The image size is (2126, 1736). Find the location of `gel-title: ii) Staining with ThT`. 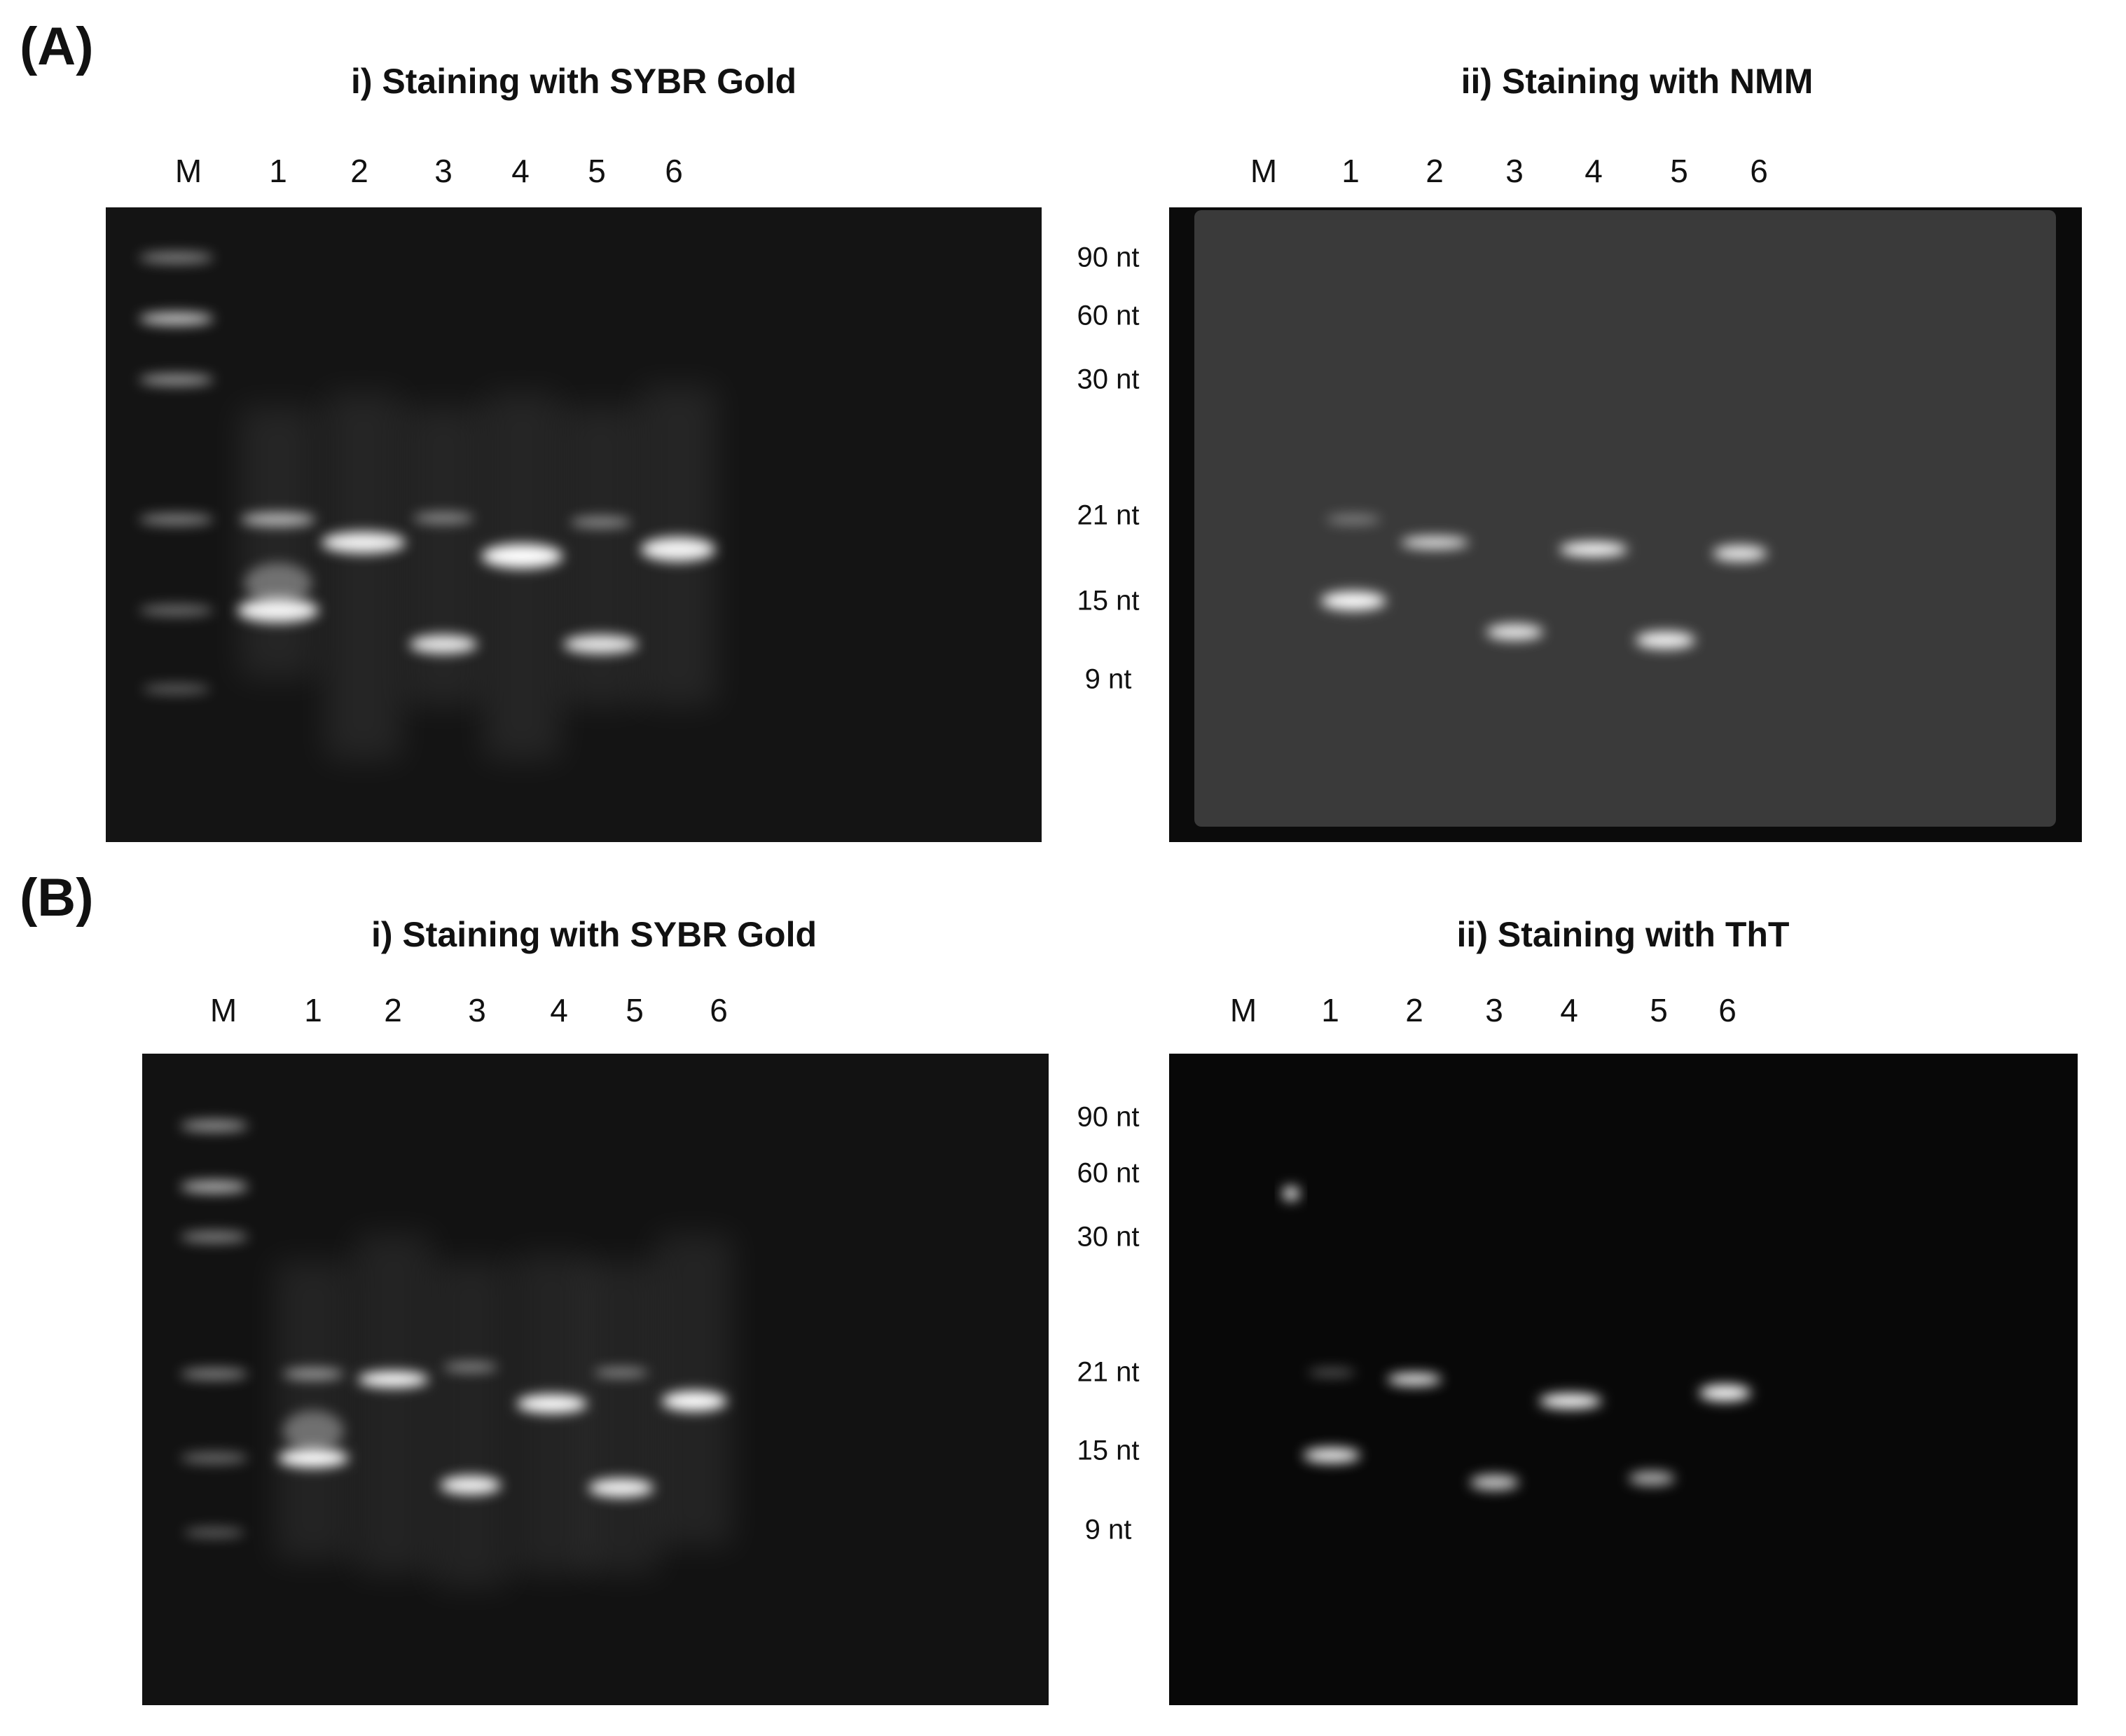

gel-title: ii) Staining with ThT is located at coordinates (1623, 934).